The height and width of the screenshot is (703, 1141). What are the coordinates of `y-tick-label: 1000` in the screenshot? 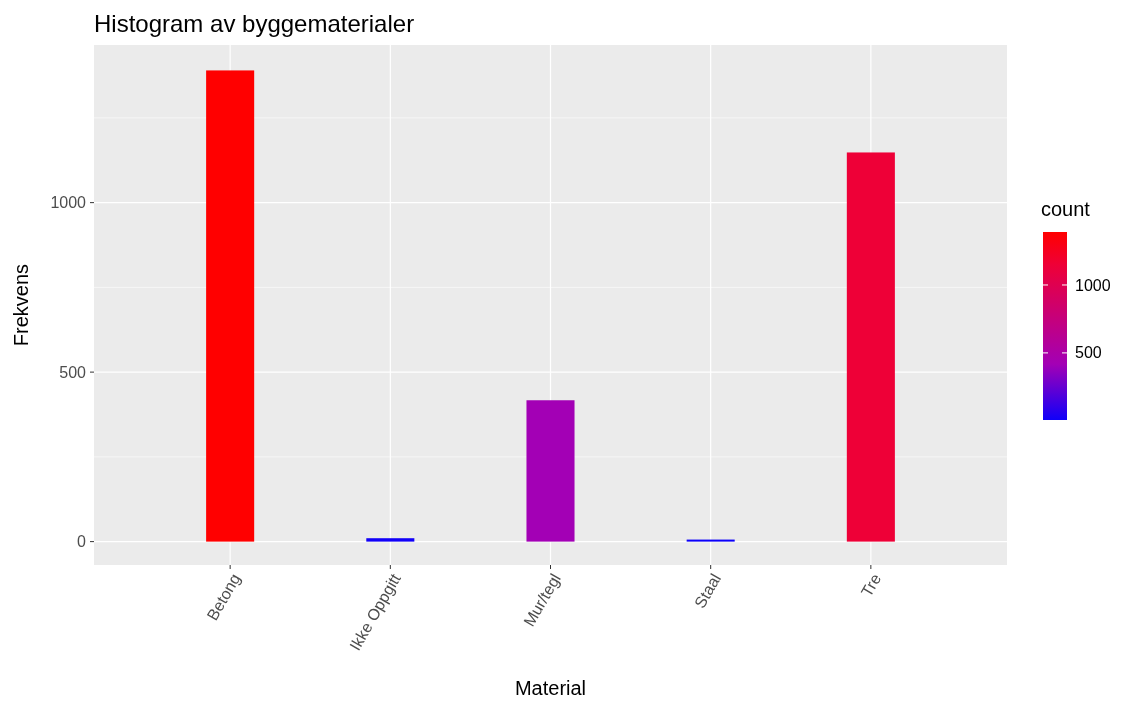 It's located at (68, 203).